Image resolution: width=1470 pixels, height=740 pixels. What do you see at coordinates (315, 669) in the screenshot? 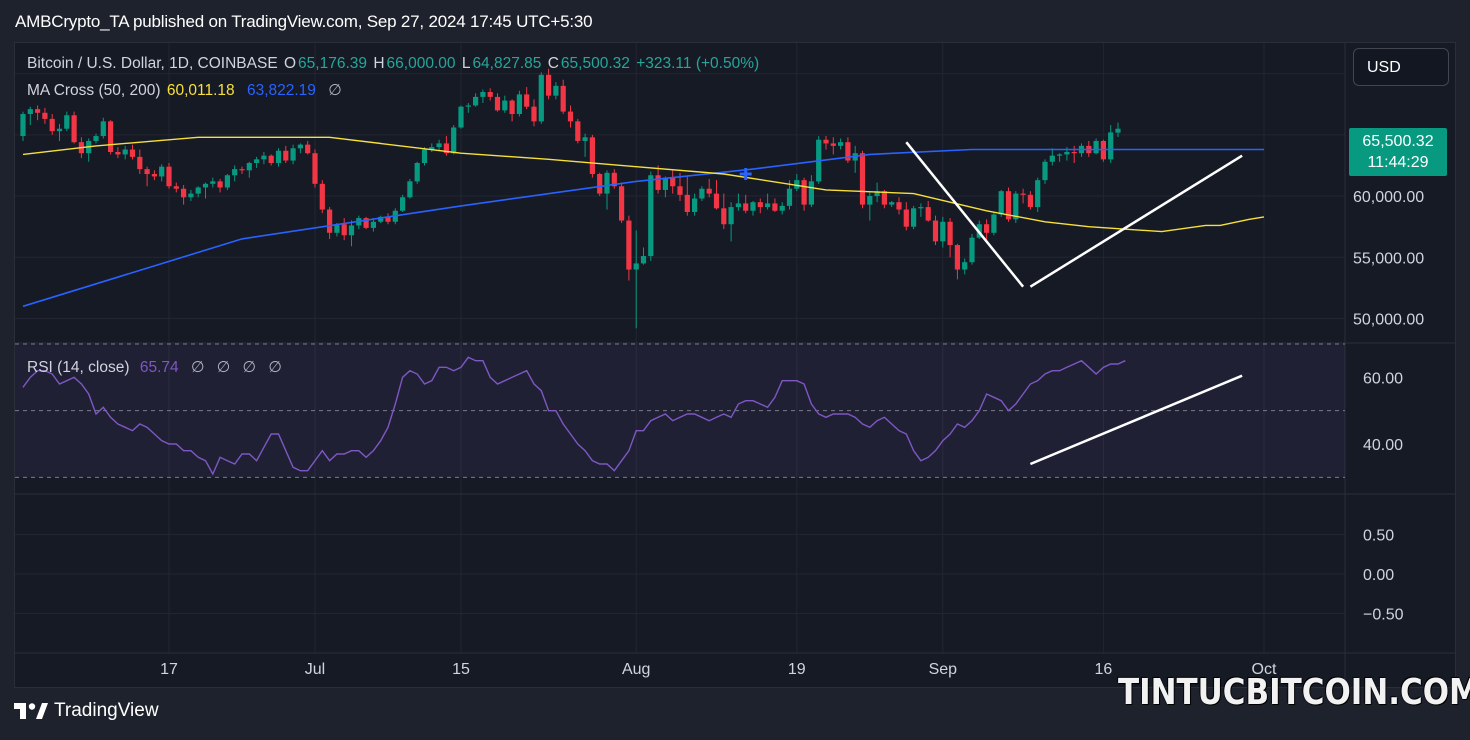
I see `date-tick-label: Jul` at bounding box center [315, 669].